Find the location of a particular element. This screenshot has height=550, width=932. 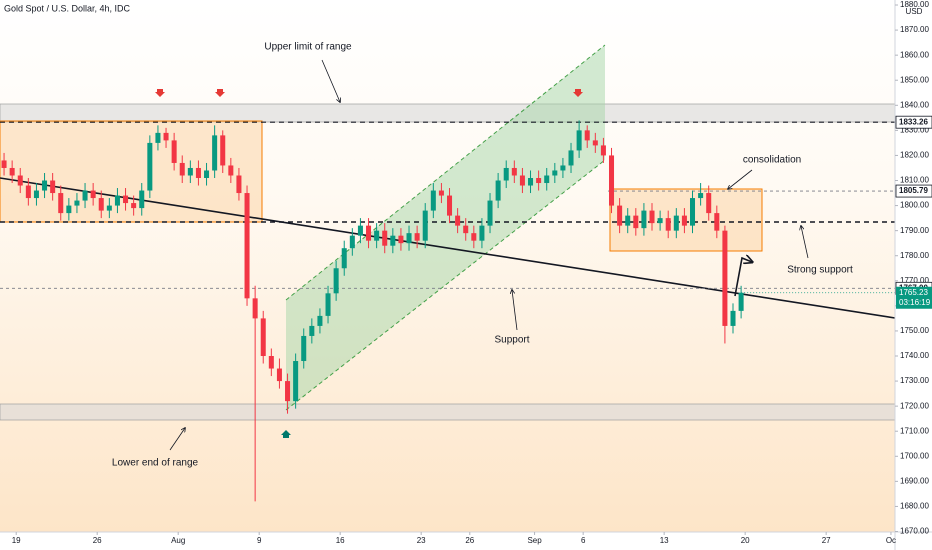

x-tick-label: 9 is located at coordinates (259, 540).